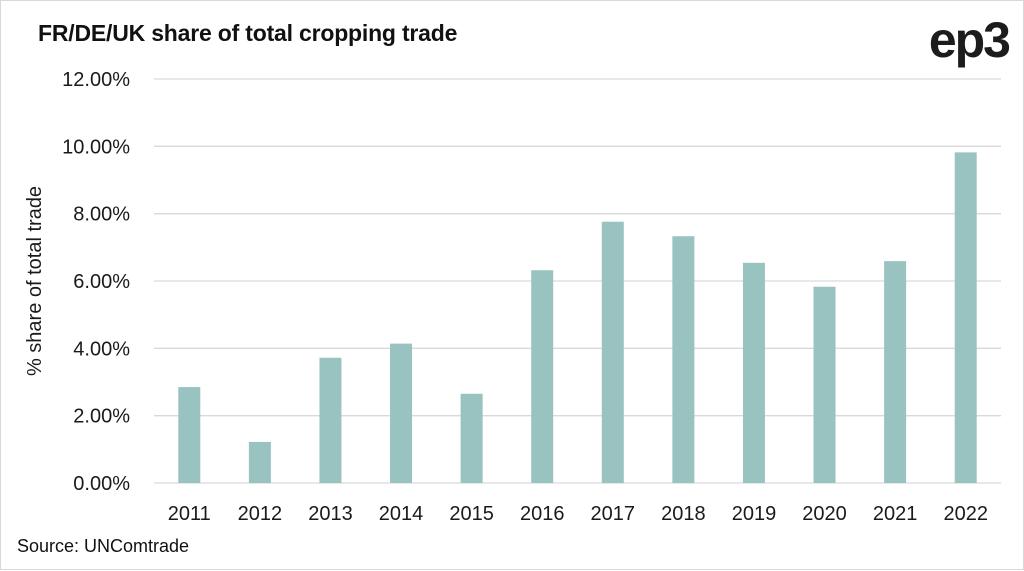 This screenshot has width=1024, height=571. Describe the element at coordinates (259, 462) in the screenshot. I see `bar-2012` at that location.